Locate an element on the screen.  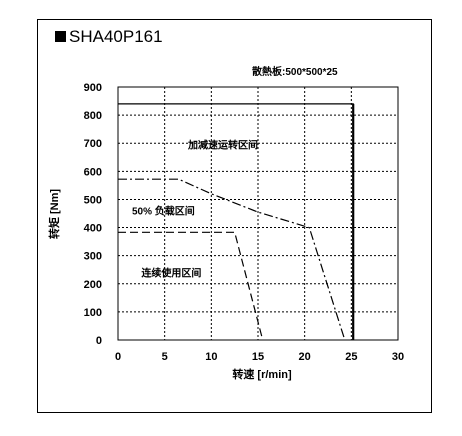
x-tick-label-2: 10 is located at coordinates (211, 357).